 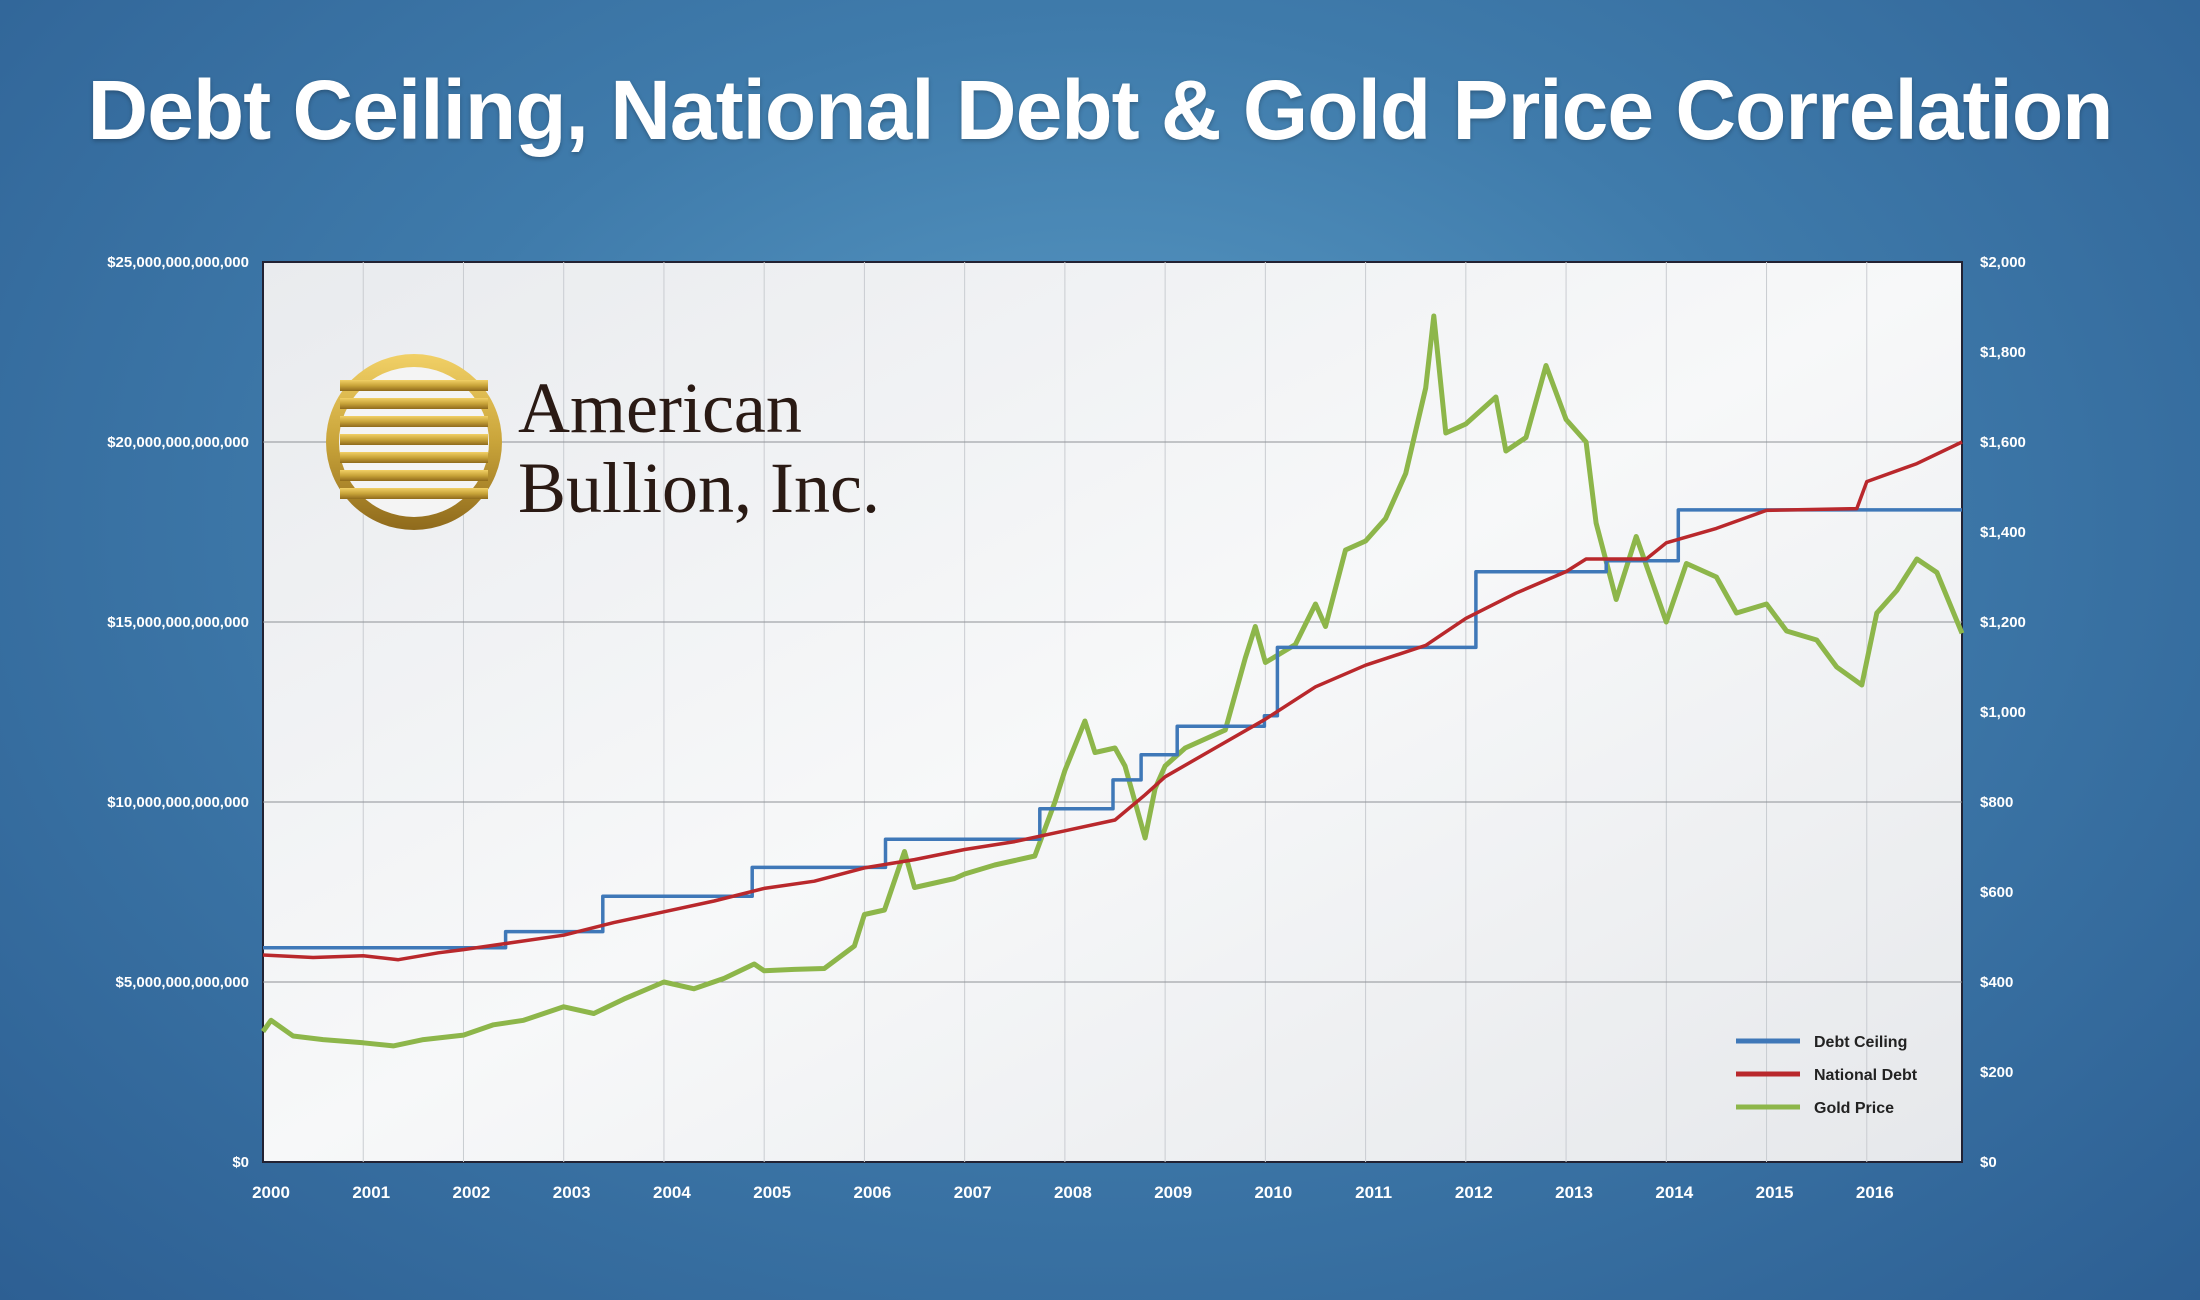 I want to click on legend-label: Gold Price, so click(x=1854, y=1108).